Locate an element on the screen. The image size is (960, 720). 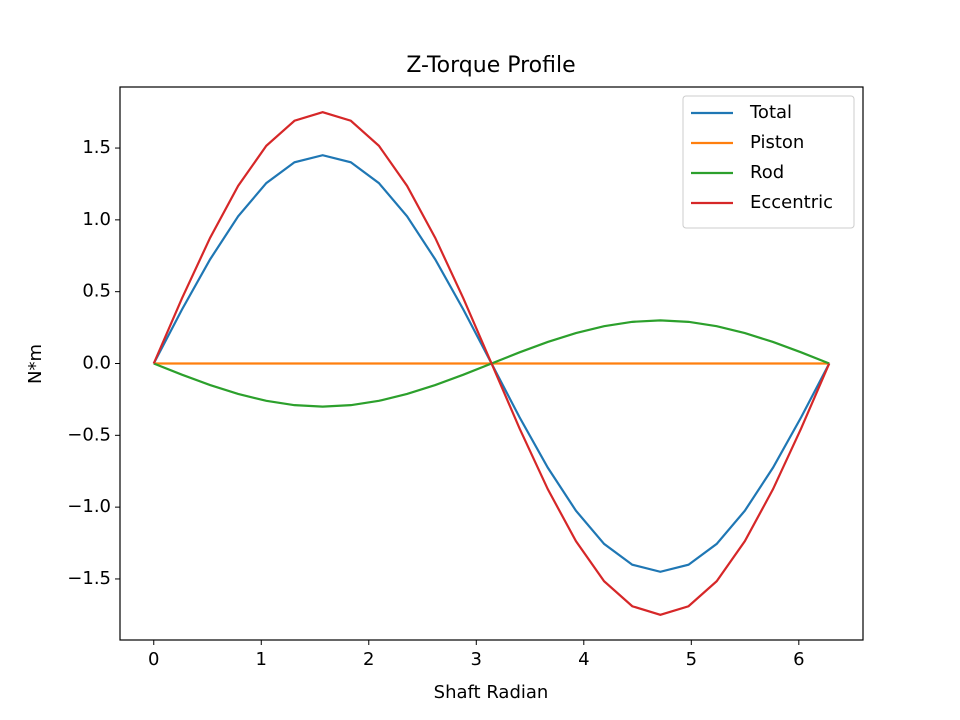
y-tick-label: −1.5 is located at coordinates (89, 578).